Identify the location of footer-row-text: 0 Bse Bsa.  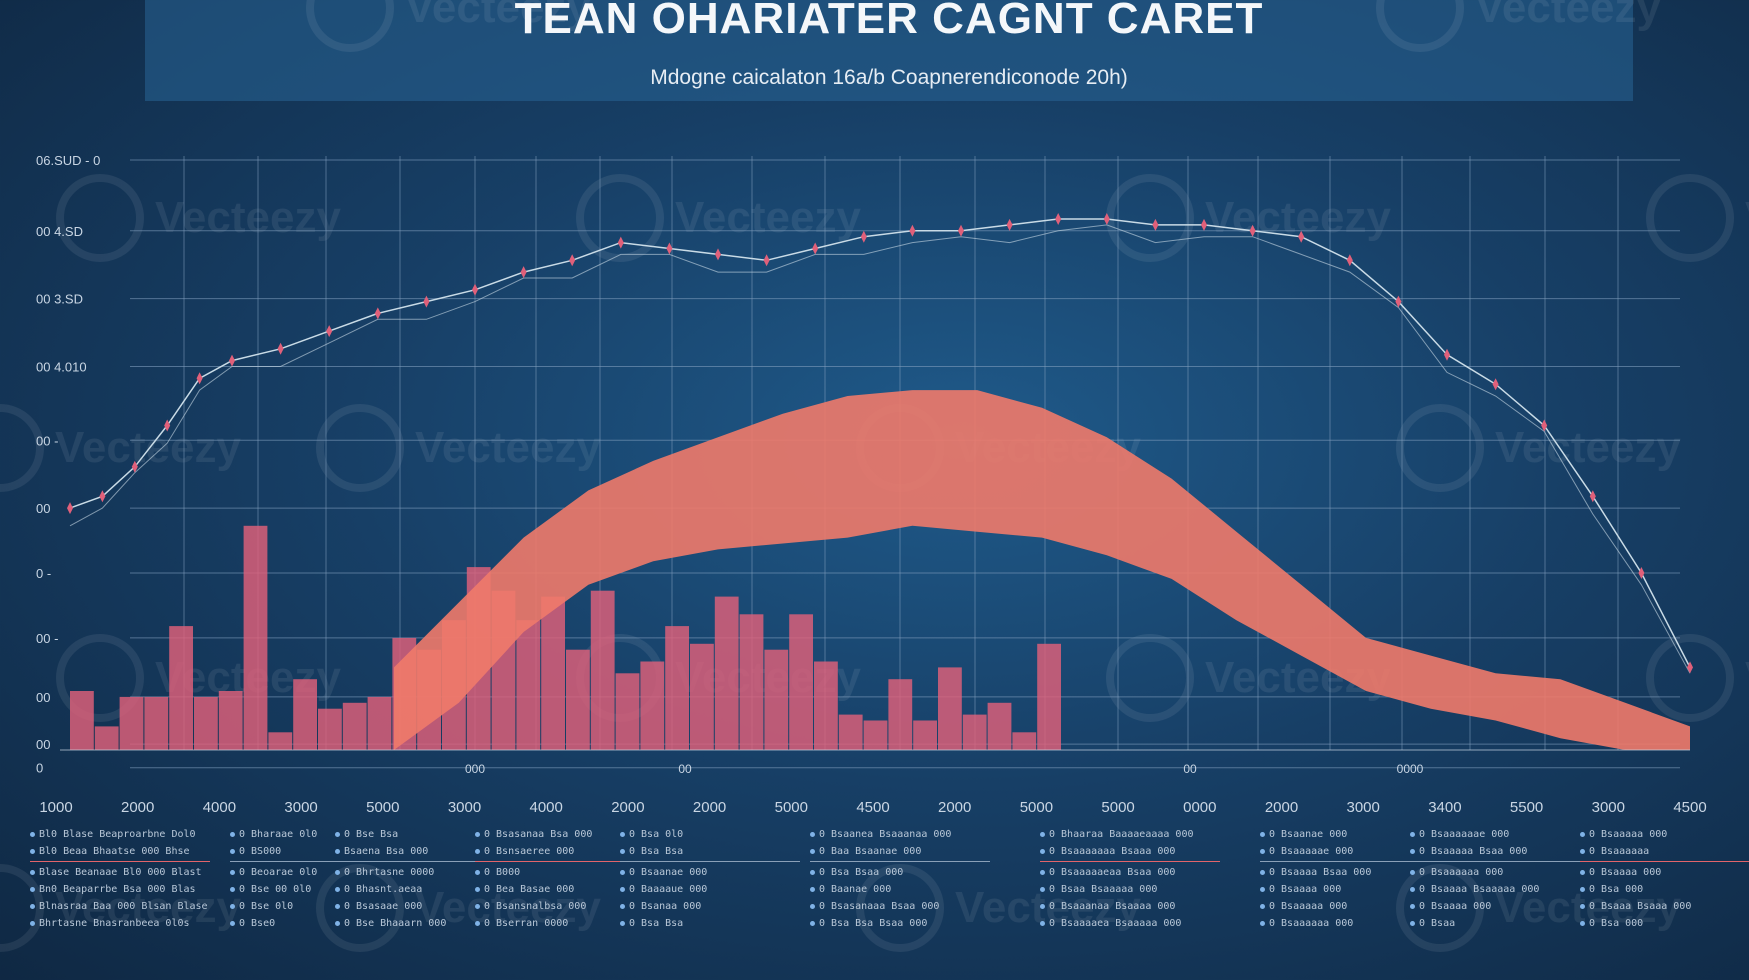
(371, 834).